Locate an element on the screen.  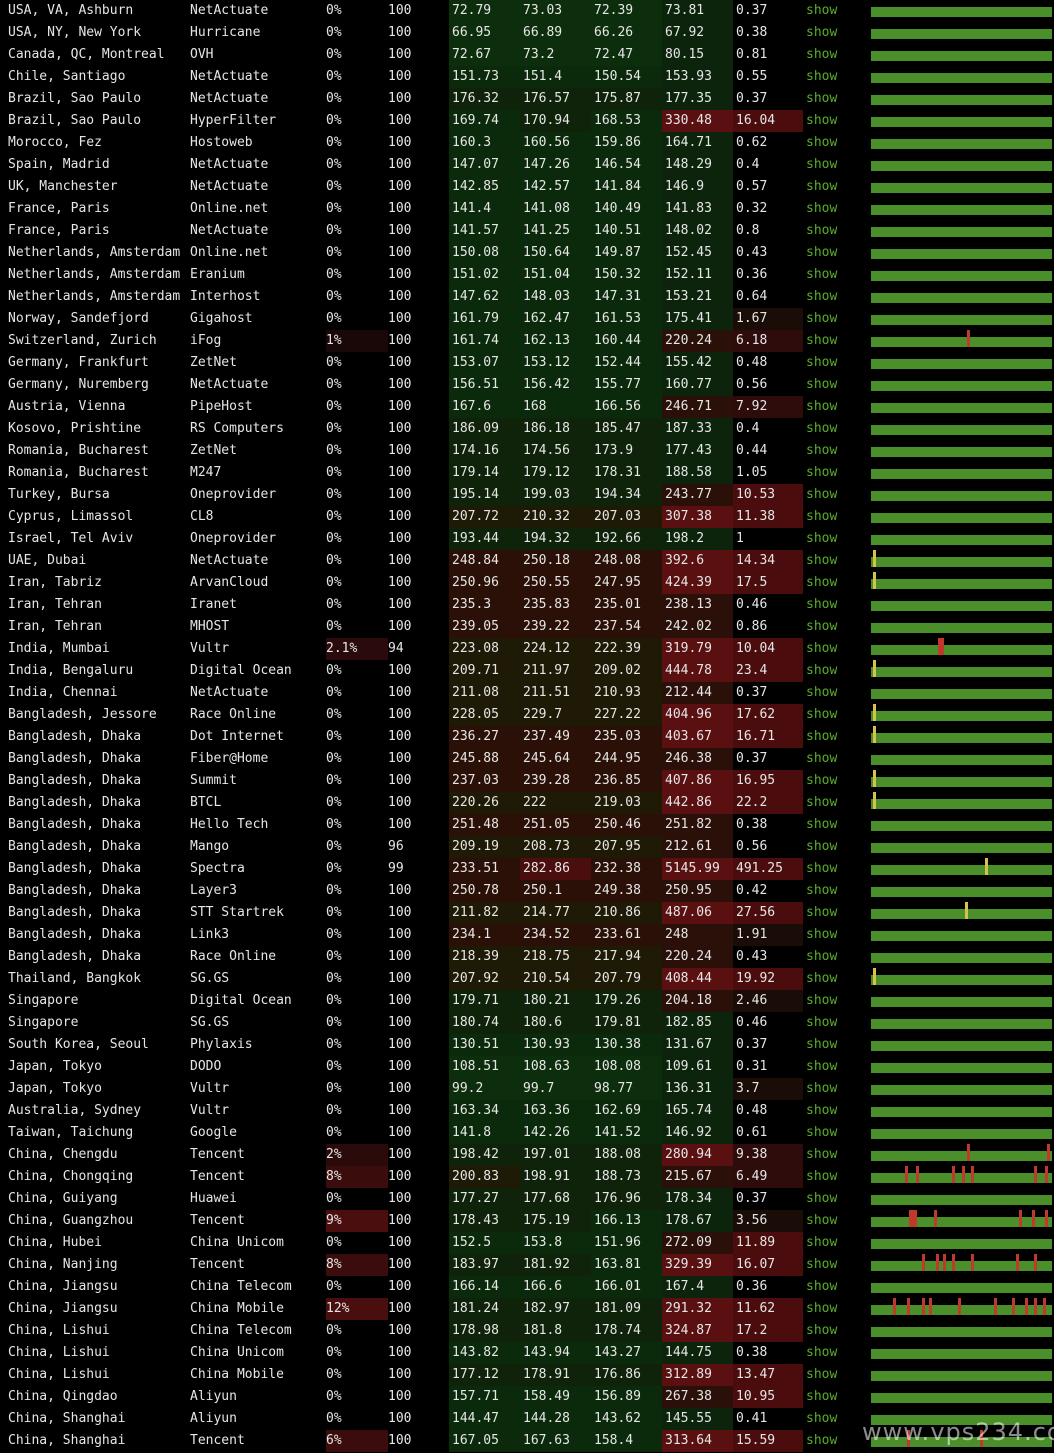
latency-graph is located at coordinates (961, 1112).